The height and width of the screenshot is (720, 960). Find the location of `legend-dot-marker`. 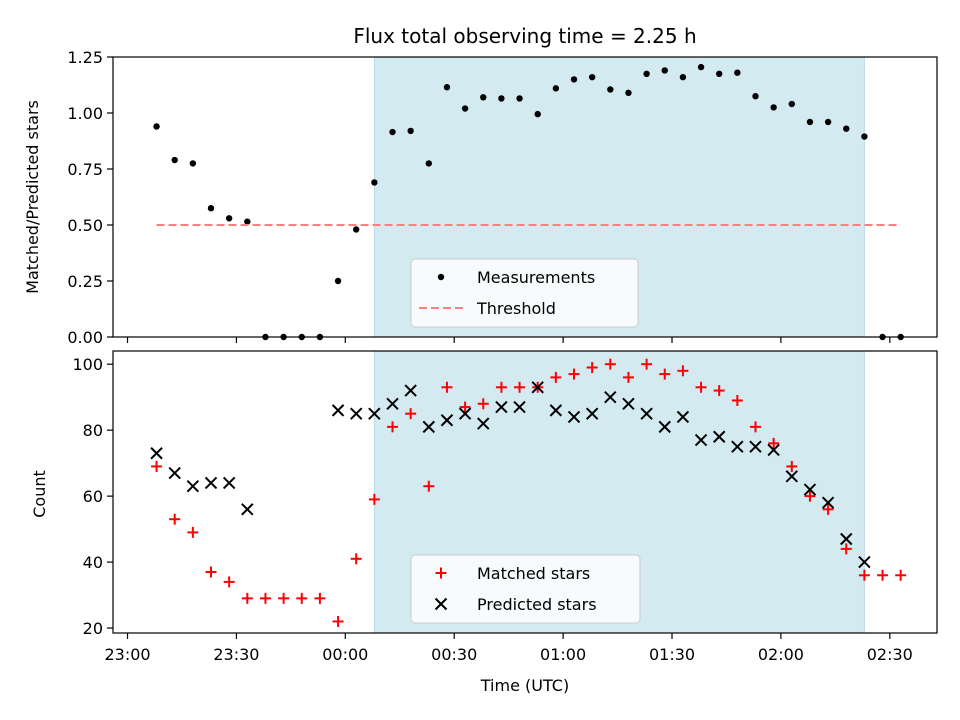

legend-dot-marker is located at coordinates (441, 277).